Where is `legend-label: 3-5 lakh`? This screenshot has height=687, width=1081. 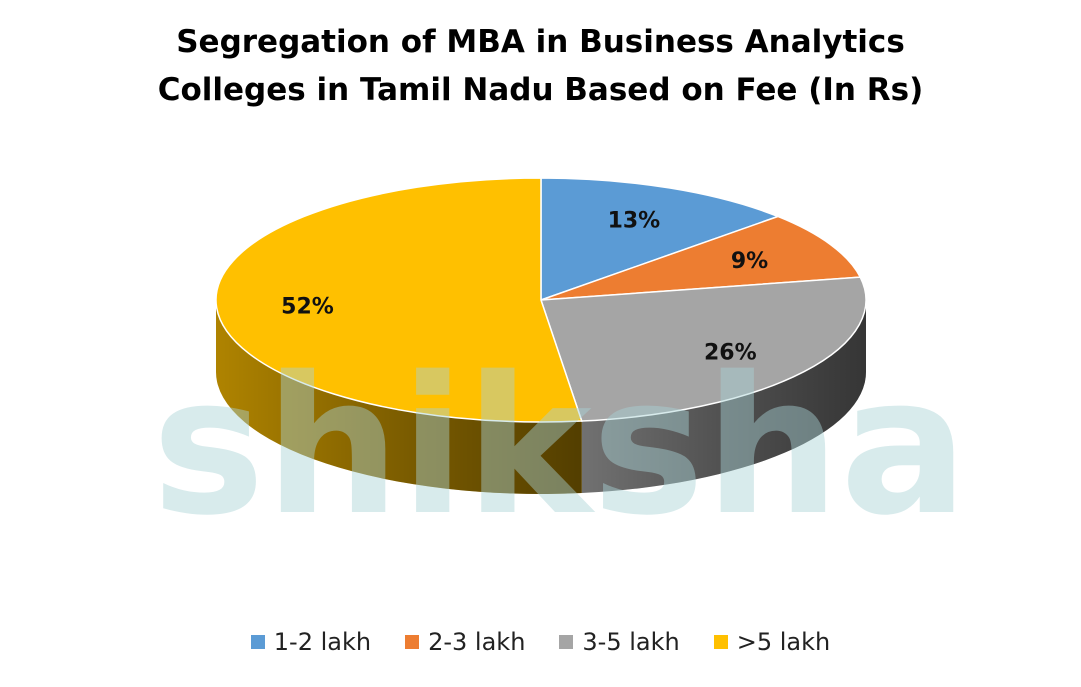
legend-label: 3-5 lakh is located at coordinates (631, 642).